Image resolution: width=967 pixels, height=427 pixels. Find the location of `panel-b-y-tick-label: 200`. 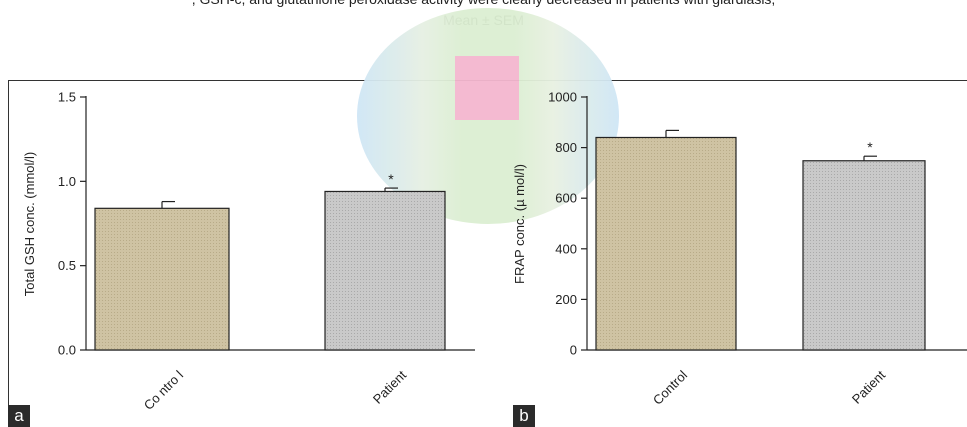

panel-b-y-tick-label: 200 is located at coordinates (566, 299).